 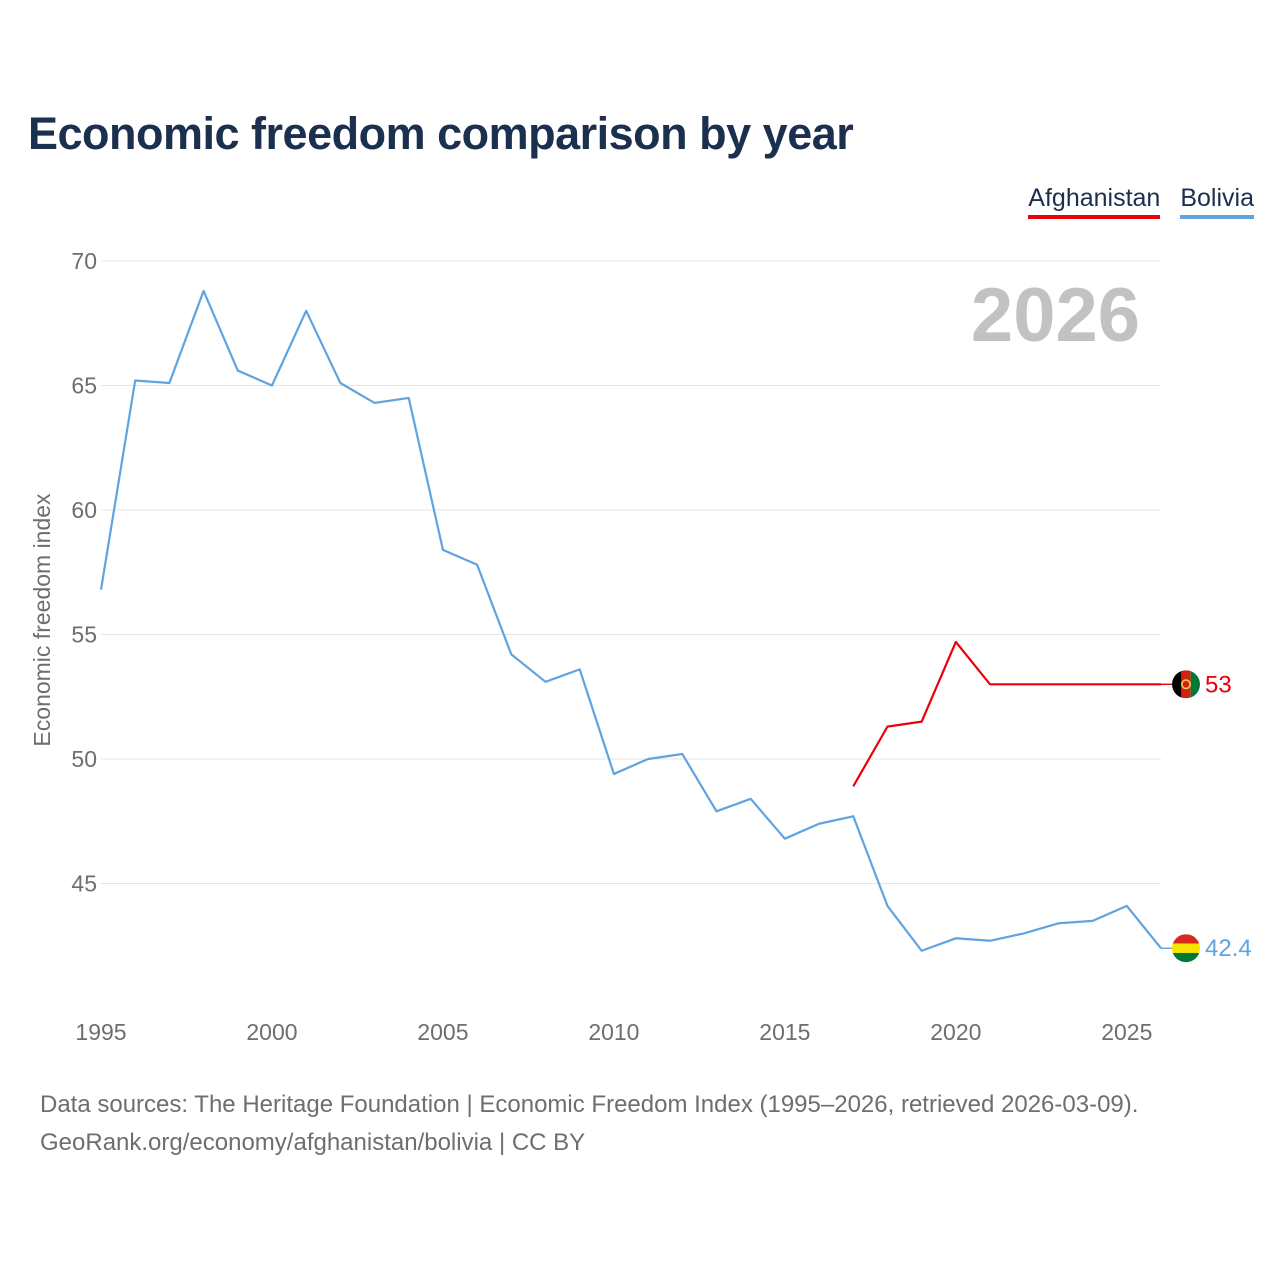 I want to click on y-tick-60: 60, so click(x=84, y=510).